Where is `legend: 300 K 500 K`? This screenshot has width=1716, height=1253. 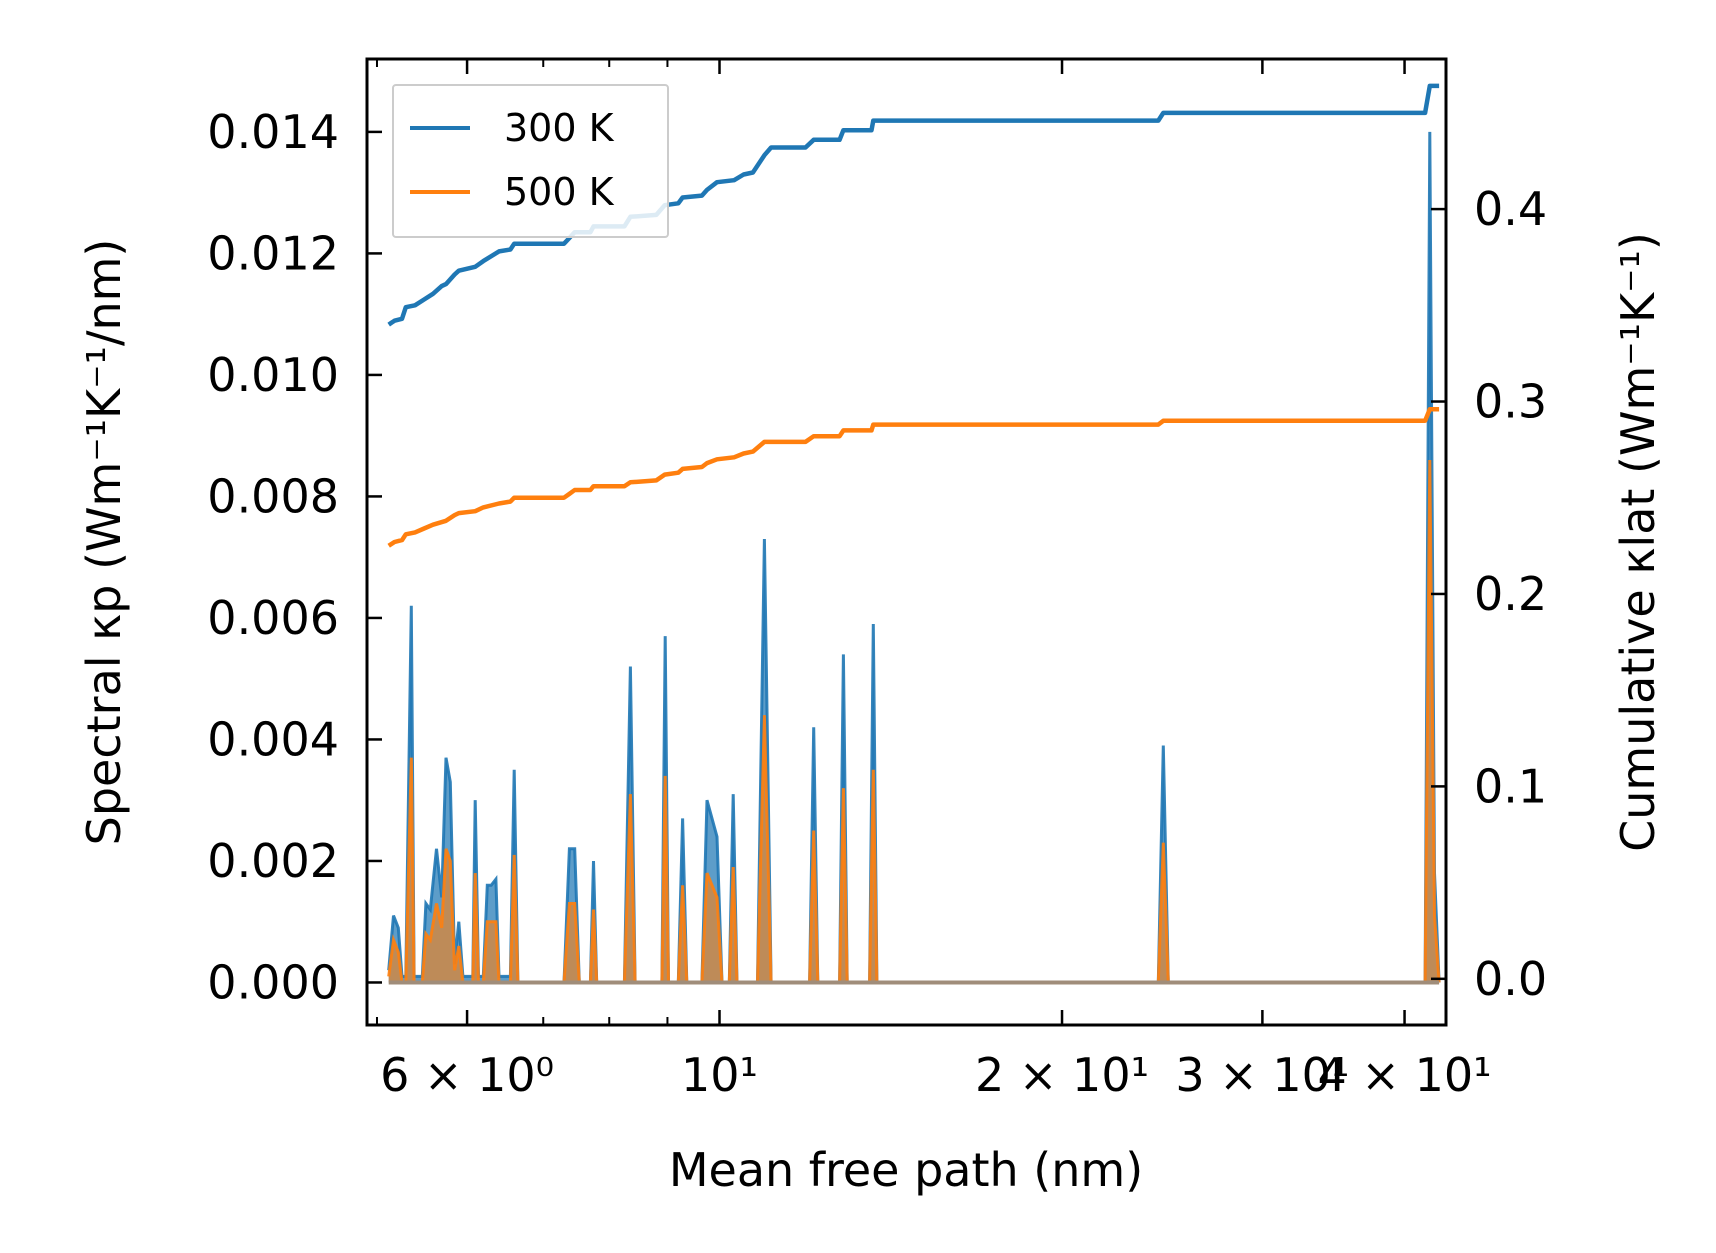 legend: 300 K 500 K is located at coordinates (530, 161).